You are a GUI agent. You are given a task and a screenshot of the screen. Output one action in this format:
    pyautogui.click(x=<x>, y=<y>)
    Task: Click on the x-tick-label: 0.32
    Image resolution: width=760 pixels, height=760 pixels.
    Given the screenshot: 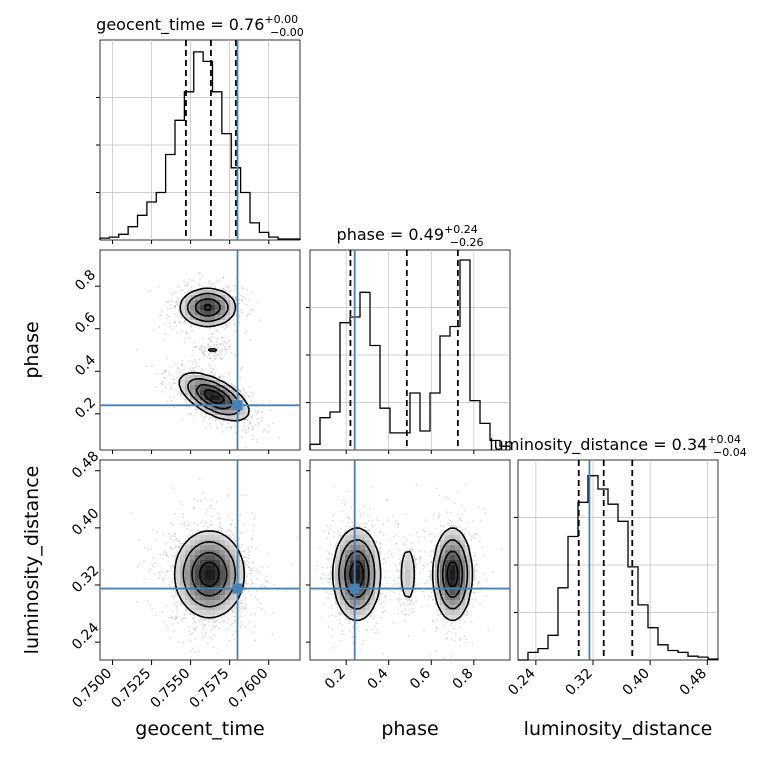 What is the action you would take?
    pyautogui.click(x=578, y=682)
    